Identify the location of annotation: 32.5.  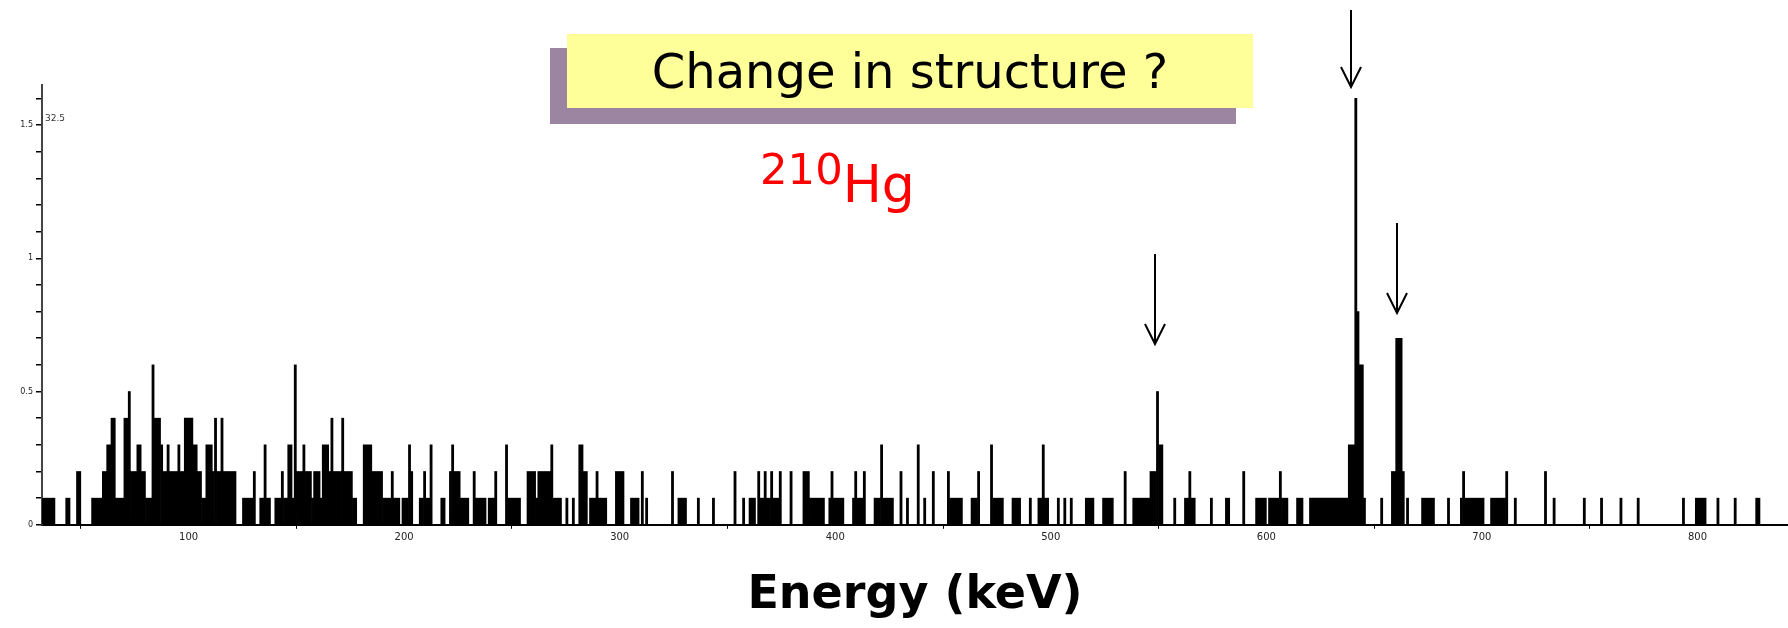
(55, 118).